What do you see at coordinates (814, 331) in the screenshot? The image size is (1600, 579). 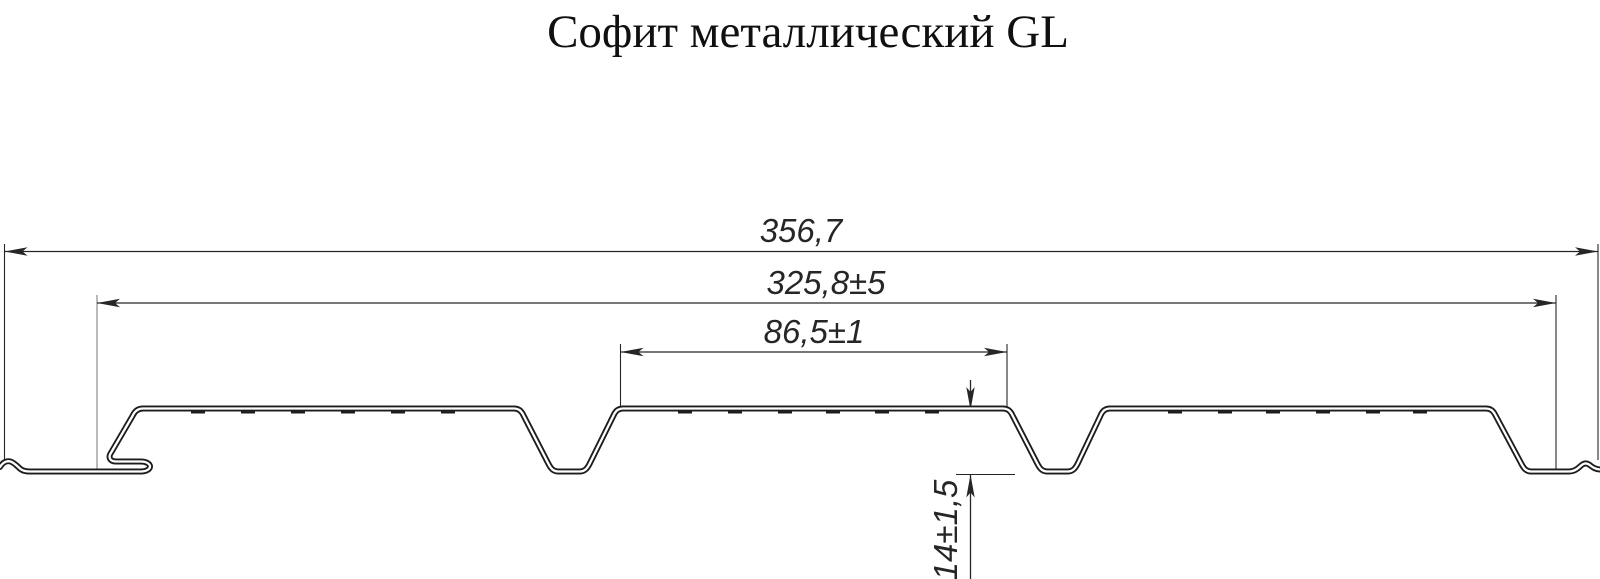 I see `dim-label-rib-pitch: 86,5±1` at bounding box center [814, 331].